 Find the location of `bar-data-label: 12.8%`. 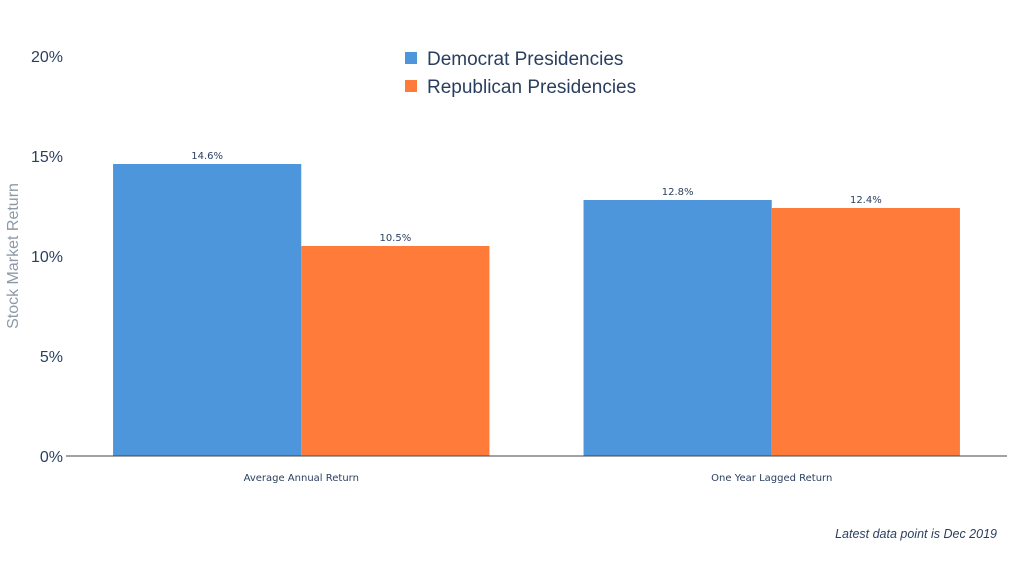

bar-data-label: 12.8% is located at coordinates (678, 192).